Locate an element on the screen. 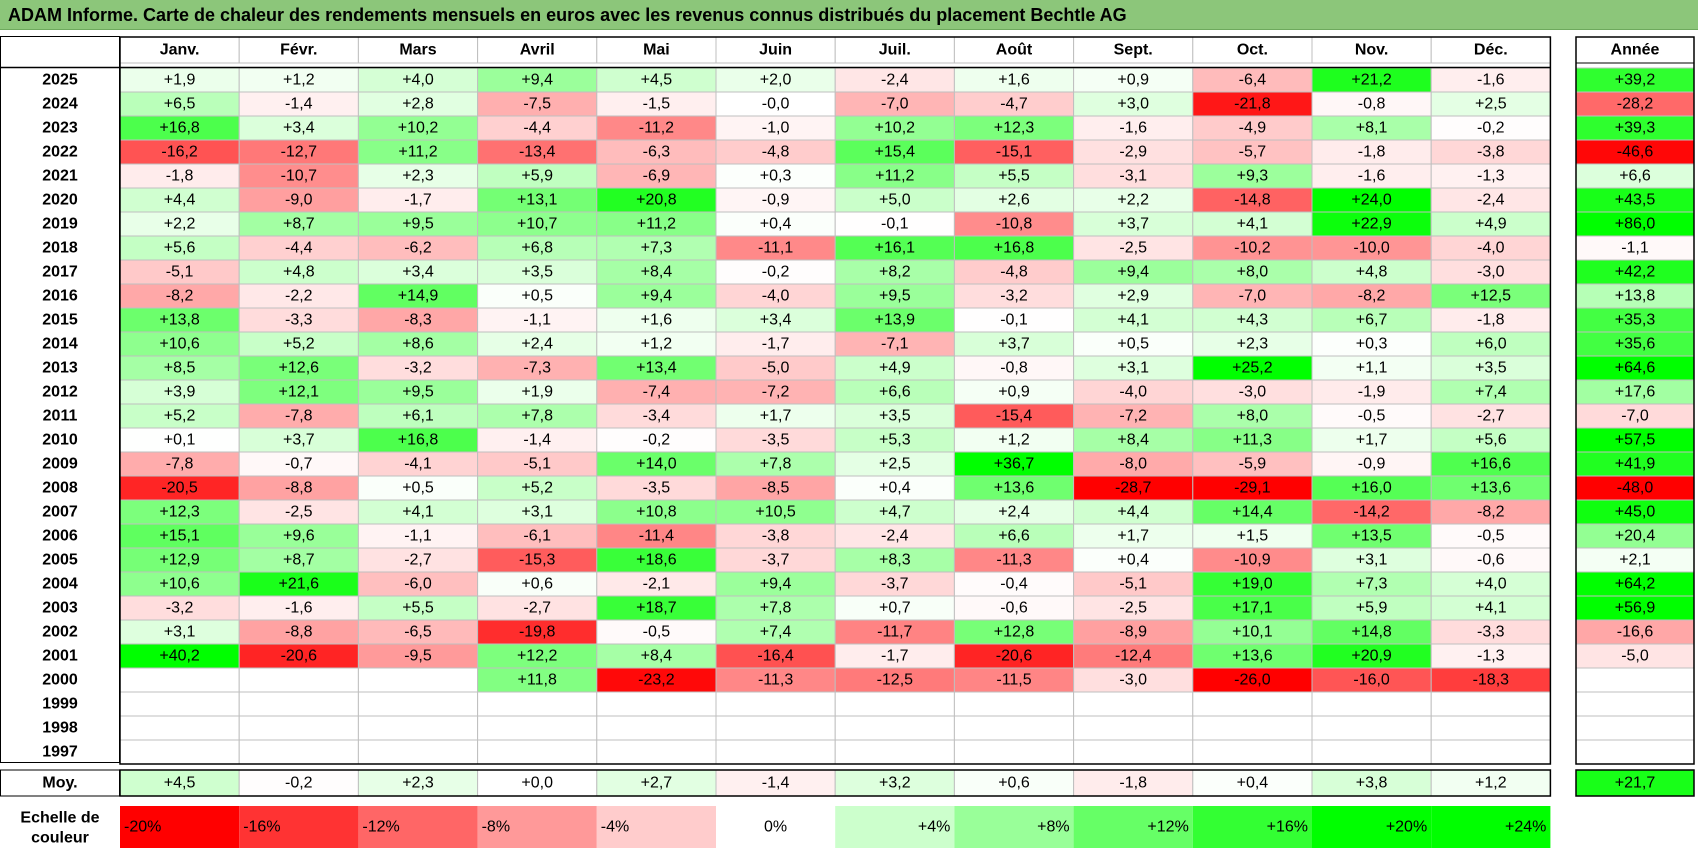 The height and width of the screenshot is (848, 1698). cell-value-label: -3,8 is located at coordinates (1491, 152).